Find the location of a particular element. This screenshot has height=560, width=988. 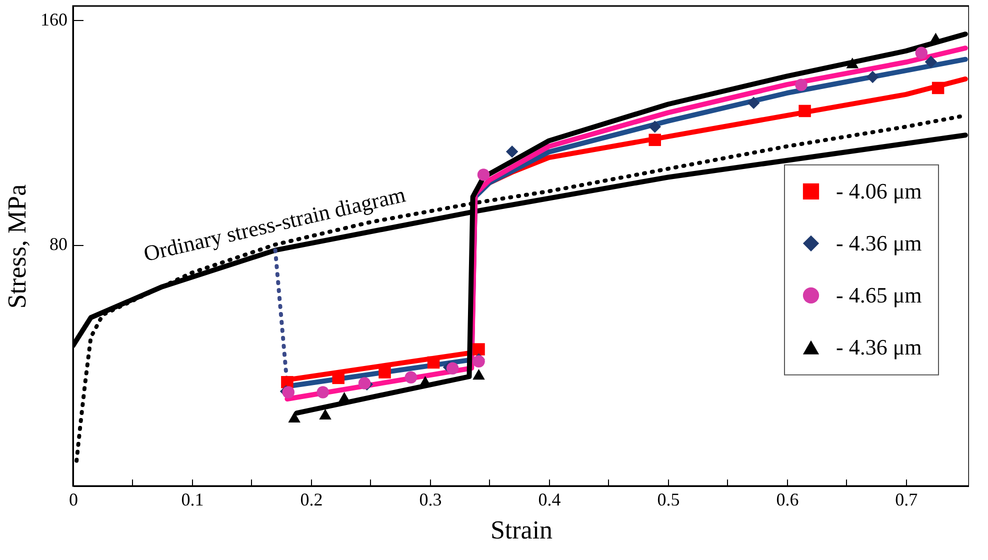

legend-label: - 4.65 μm is located at coordinates (879, 295).